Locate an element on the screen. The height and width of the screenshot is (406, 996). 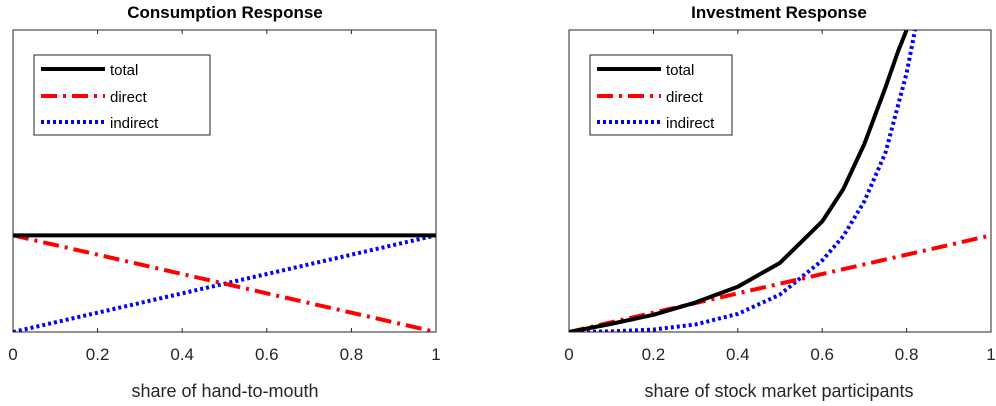
series-line-direct is located at coordinates (224, 282).